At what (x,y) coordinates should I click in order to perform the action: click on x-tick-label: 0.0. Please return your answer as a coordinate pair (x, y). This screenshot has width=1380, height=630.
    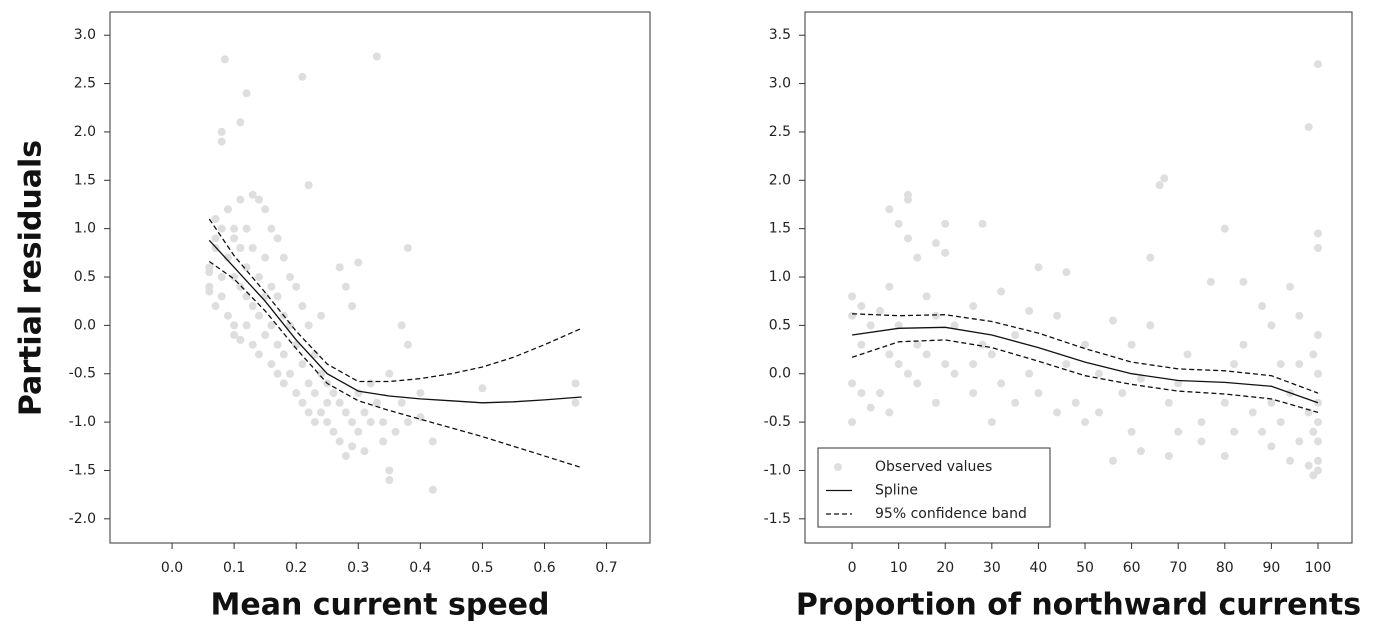
    Looking at the image, I should click on (172, 568).